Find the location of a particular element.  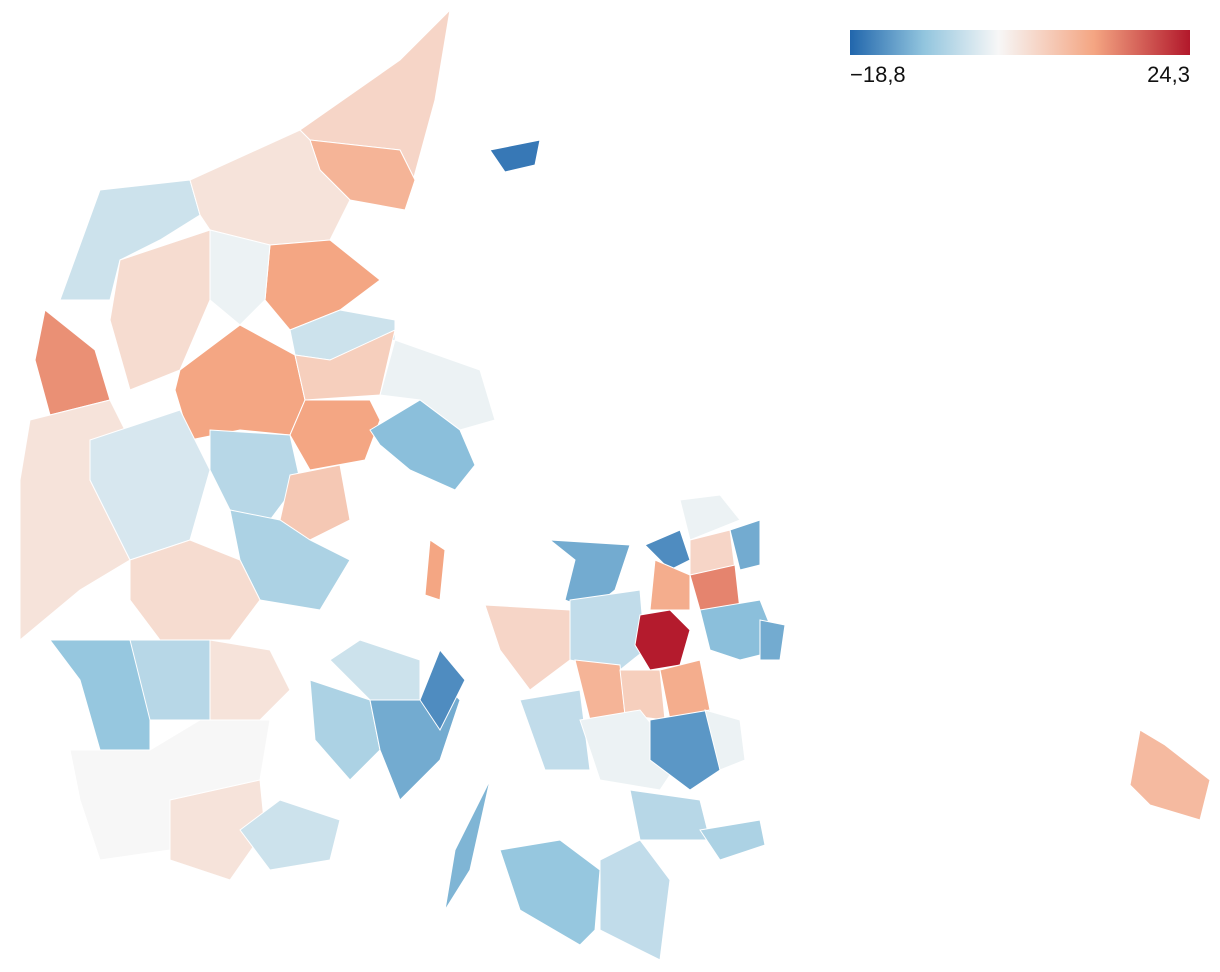

legend-bar is located at coordinates (1020, 42).